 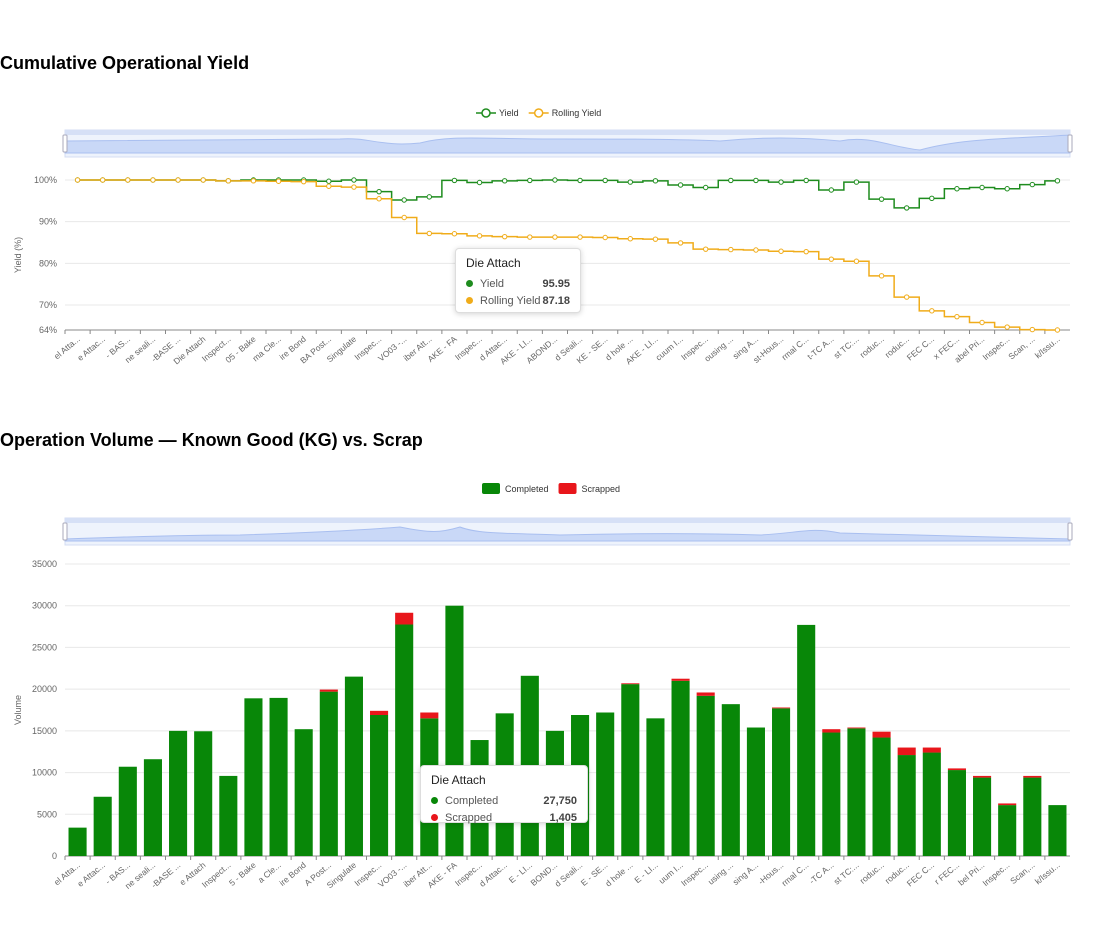 What do you see at coordinates (510, 300) in the screenshot?
I see `tooltip-name: Rolling Yield` at bounding box center [510, 300].